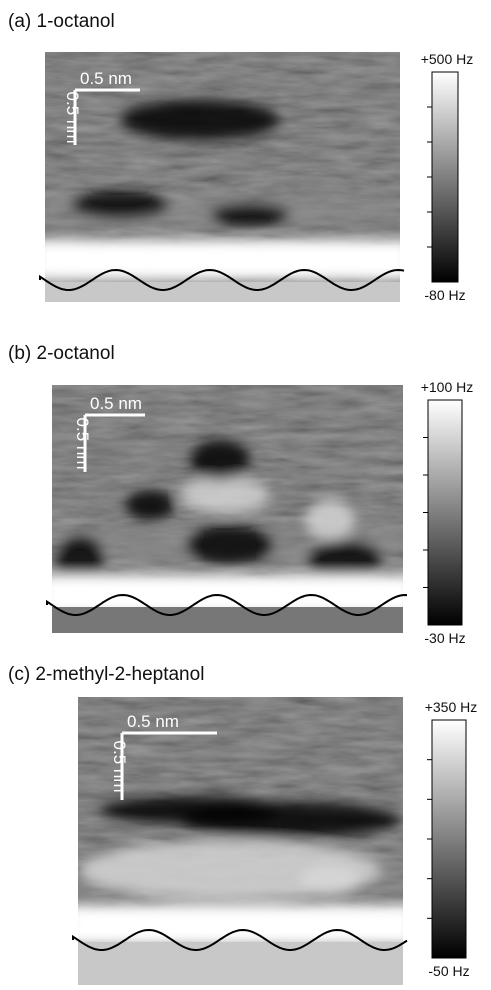  Describe the element at coordinates (61, 353) in the screenshot. I see `panel-title: (b) 2-octanol` at that location.